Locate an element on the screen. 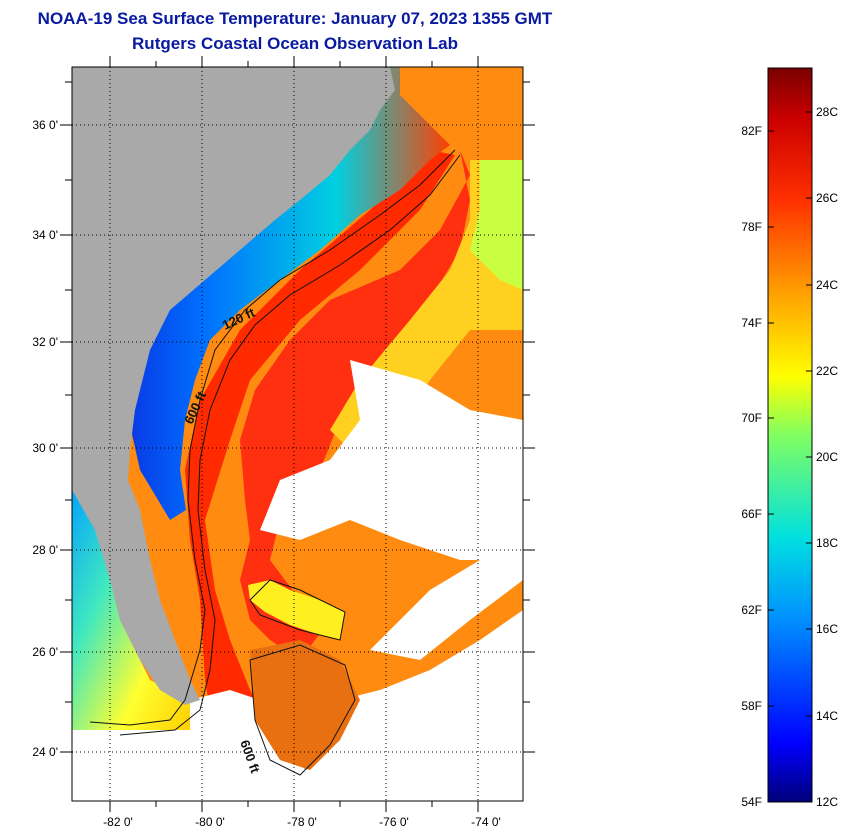 Image resolution: width=849 pixels, height=832 pixels. colorbar-c-26: 26C is located at coordinates (827, 198).